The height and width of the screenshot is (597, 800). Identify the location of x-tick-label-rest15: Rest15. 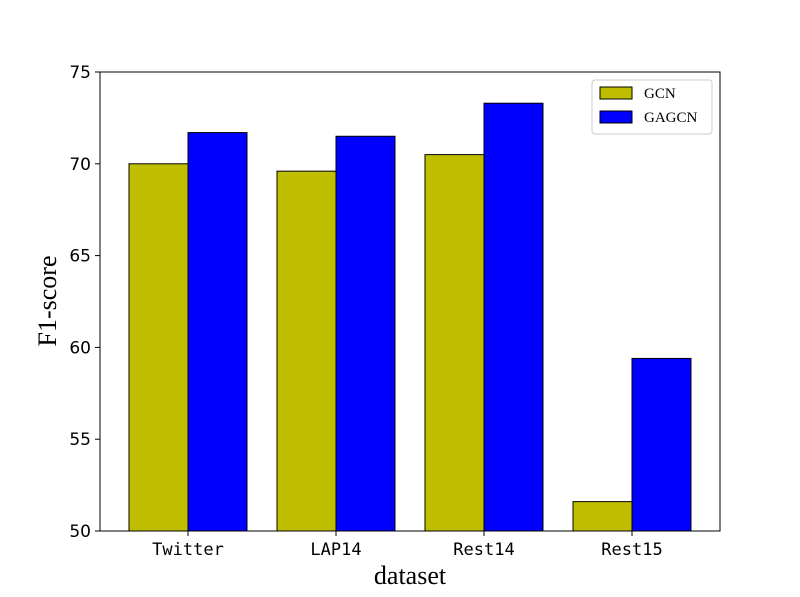
(631, 550).